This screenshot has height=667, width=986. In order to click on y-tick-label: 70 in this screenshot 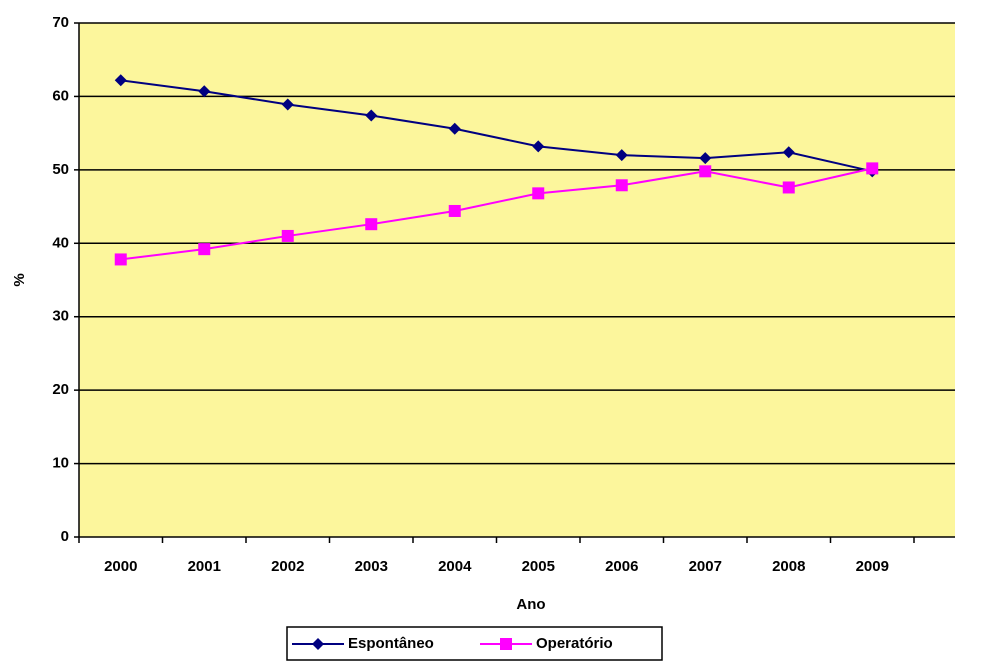, I will do `click(60, 22)`.